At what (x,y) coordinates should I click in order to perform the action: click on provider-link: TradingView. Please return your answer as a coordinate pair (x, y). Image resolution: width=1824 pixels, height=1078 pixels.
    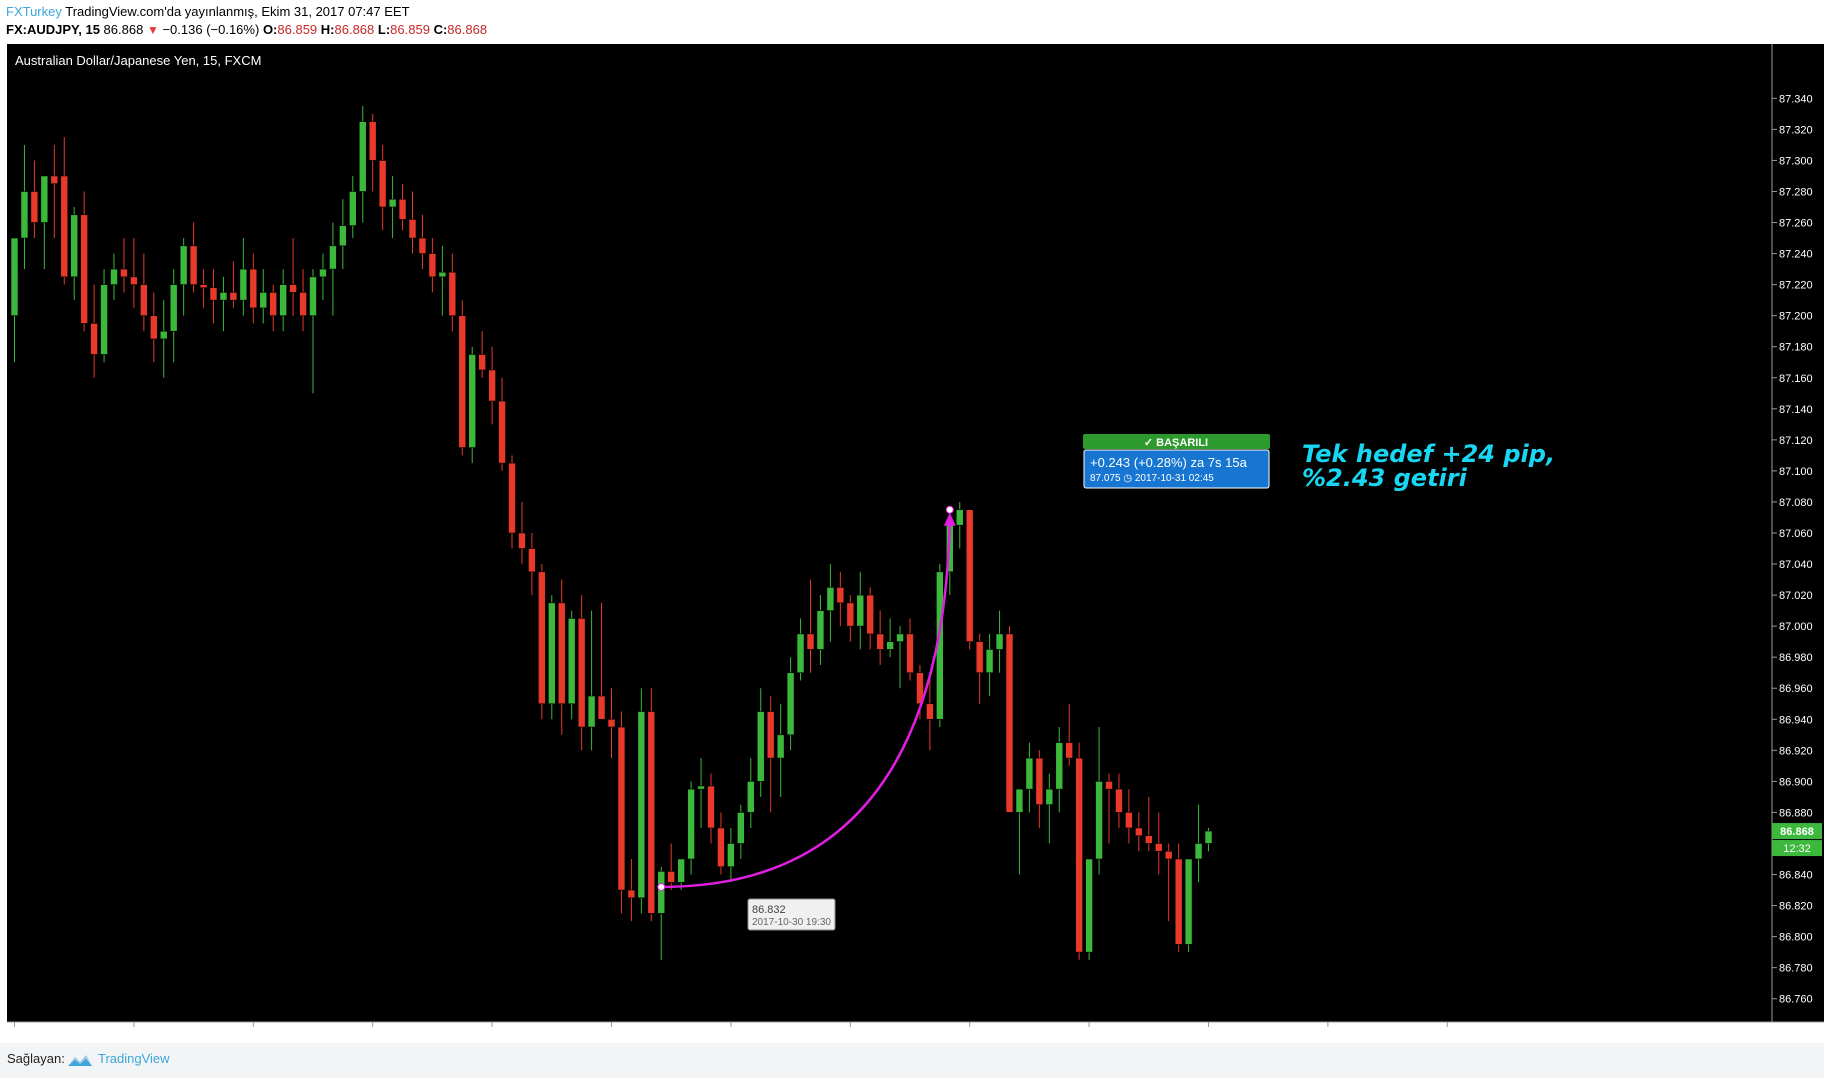
    Looking at the image, I should click on (134, 1058).